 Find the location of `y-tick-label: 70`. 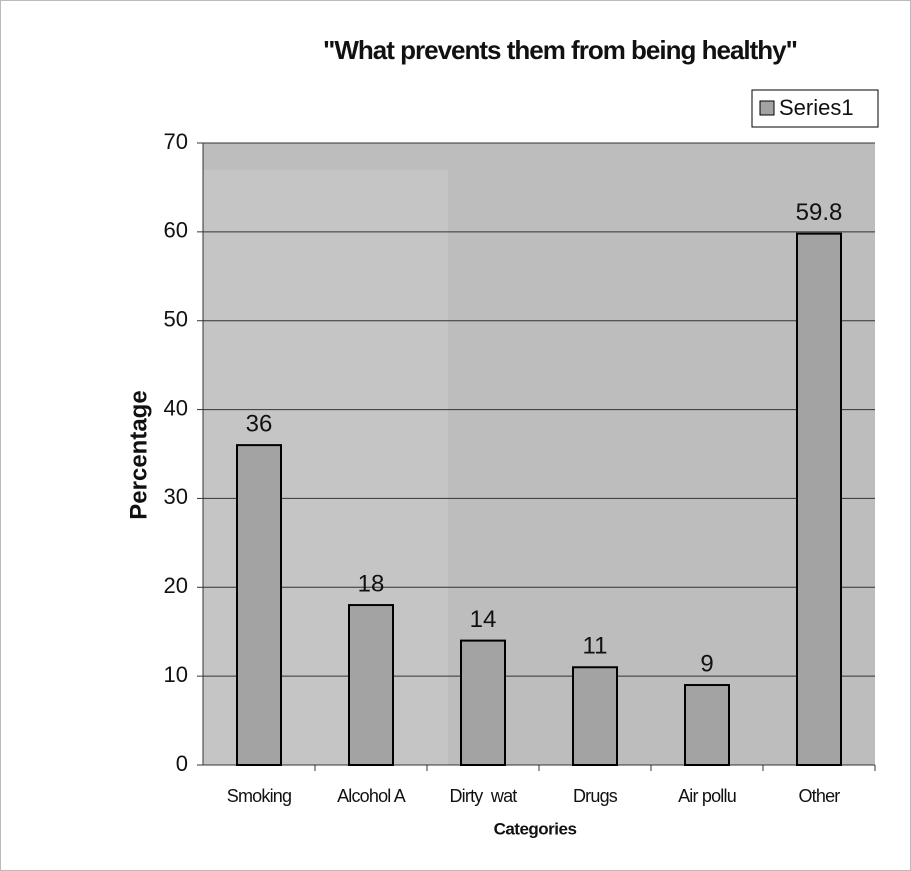

y-tick-label: 70 is located at coordinates (176, 141).